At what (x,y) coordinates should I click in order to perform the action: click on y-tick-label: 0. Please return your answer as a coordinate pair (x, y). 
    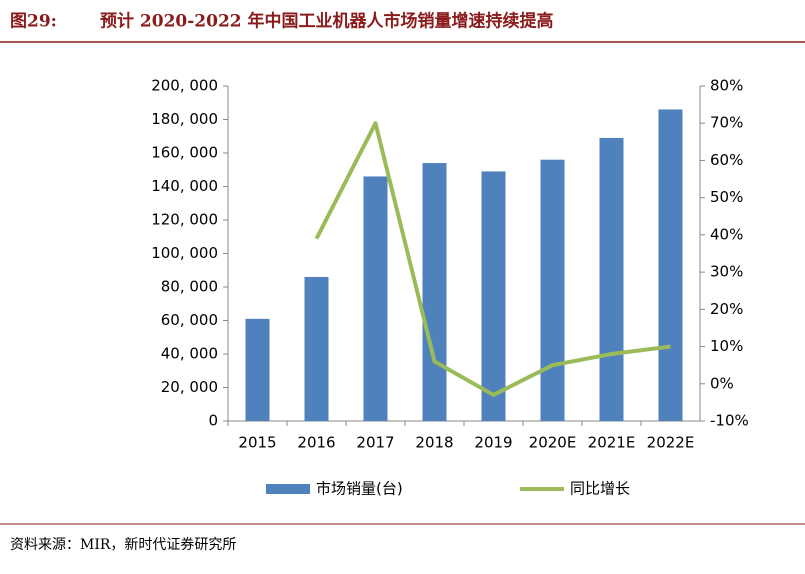
    Looking at the image, I should click on (213, 421).